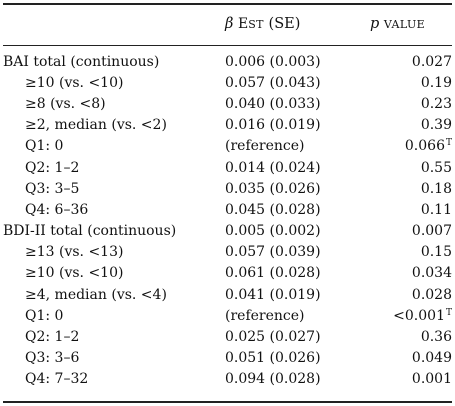  I want to click on row-pvalue-cell: 0.007, so click(411, 231).